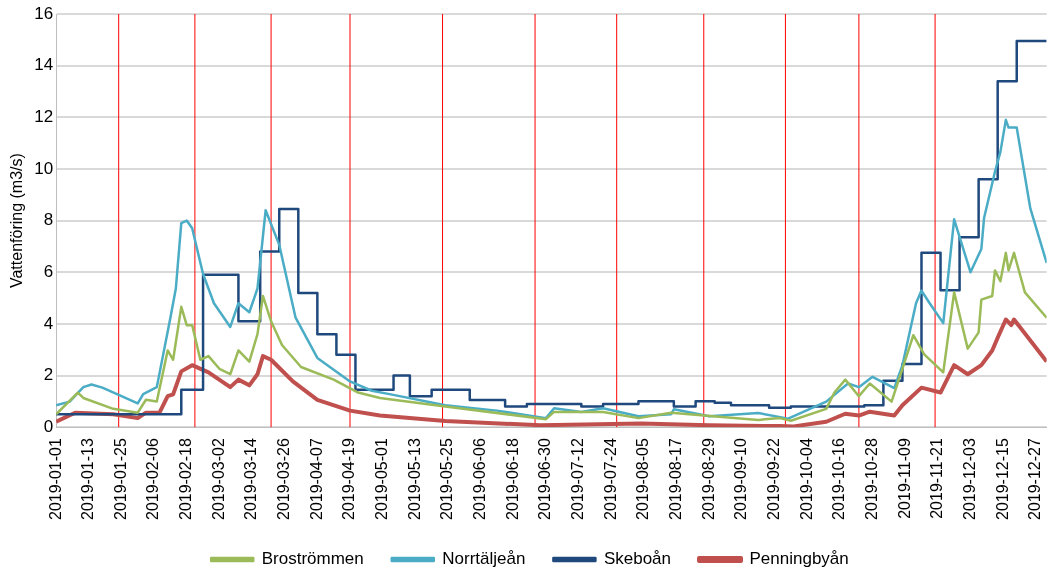 The image size is (1058, 578). What do you see at coordinates (153, 479) in the screenshot?
I see `x-tick-label: 2019-02-06` at bounding box center [153, 479].